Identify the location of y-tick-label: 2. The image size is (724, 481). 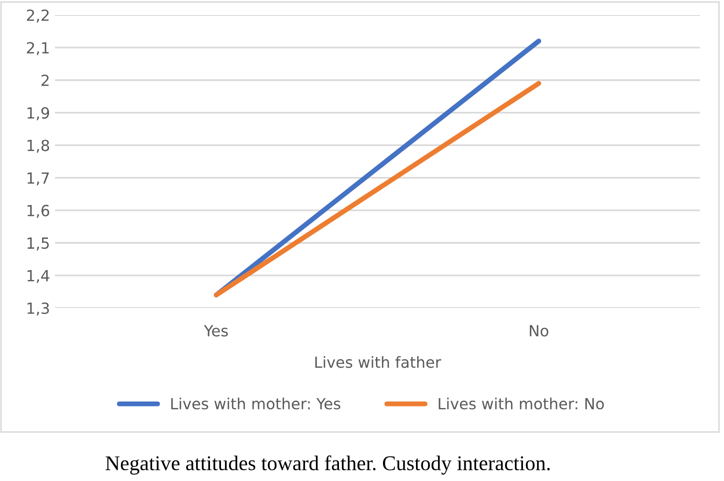
(45, 80).